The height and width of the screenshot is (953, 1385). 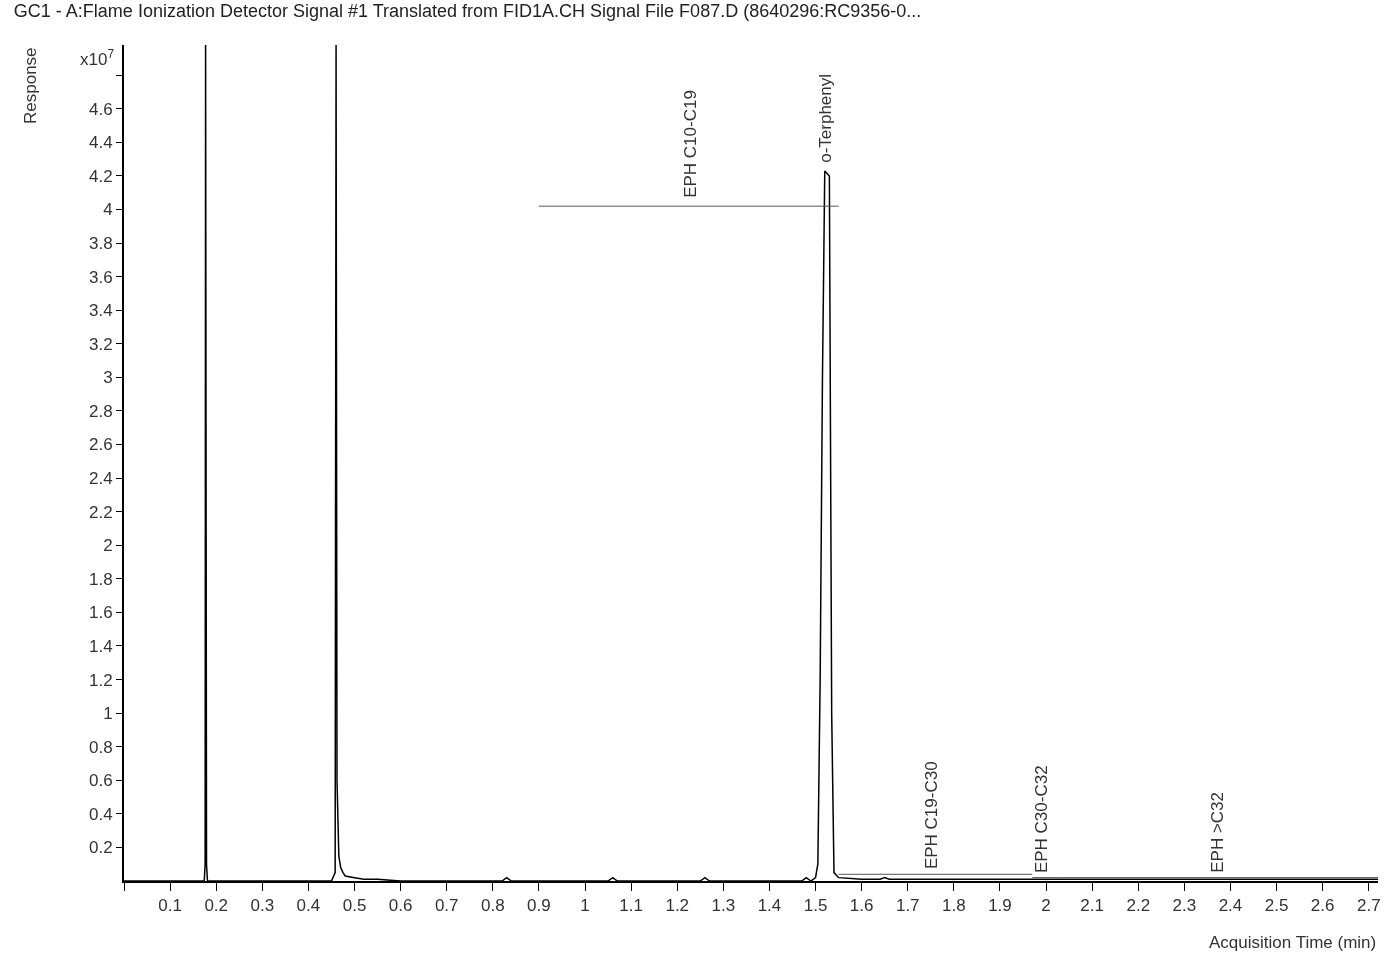 What do you see at coordinates (100, 445) in the screenshot?
I see `y-tick-label: 2.6` at bounding box center [100, 445].